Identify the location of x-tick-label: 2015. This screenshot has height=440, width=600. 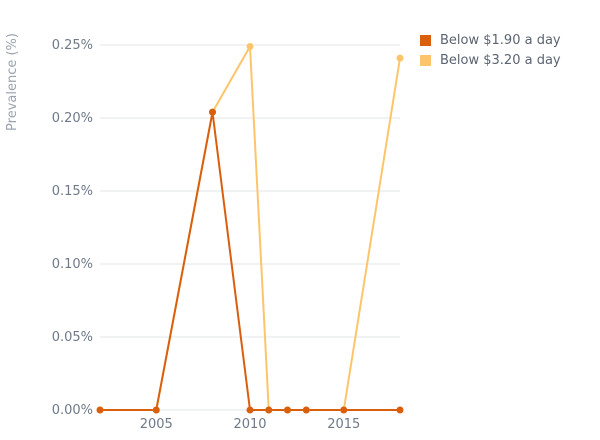
(343, 424).